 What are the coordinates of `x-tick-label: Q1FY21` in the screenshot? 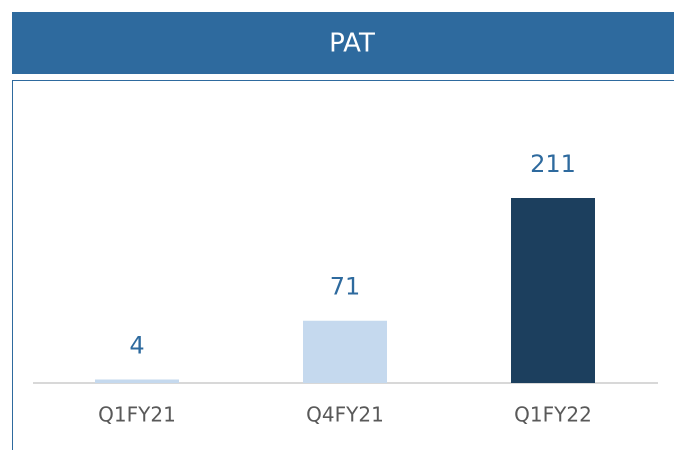 It's located at (137, 415).